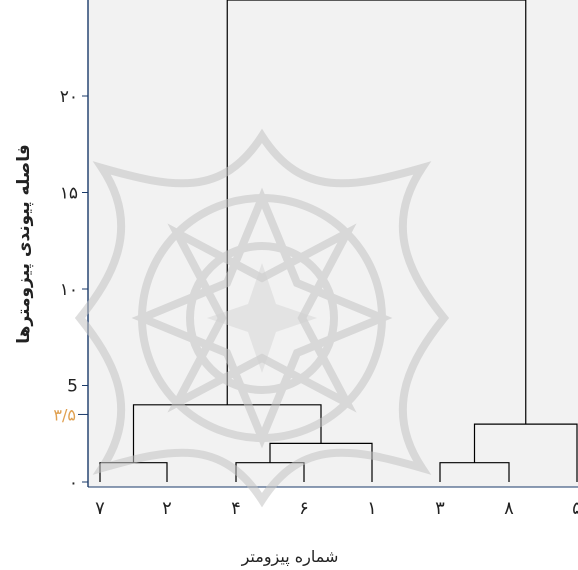  I want to click on x-leaf-label: ۴, so click(236, 508).